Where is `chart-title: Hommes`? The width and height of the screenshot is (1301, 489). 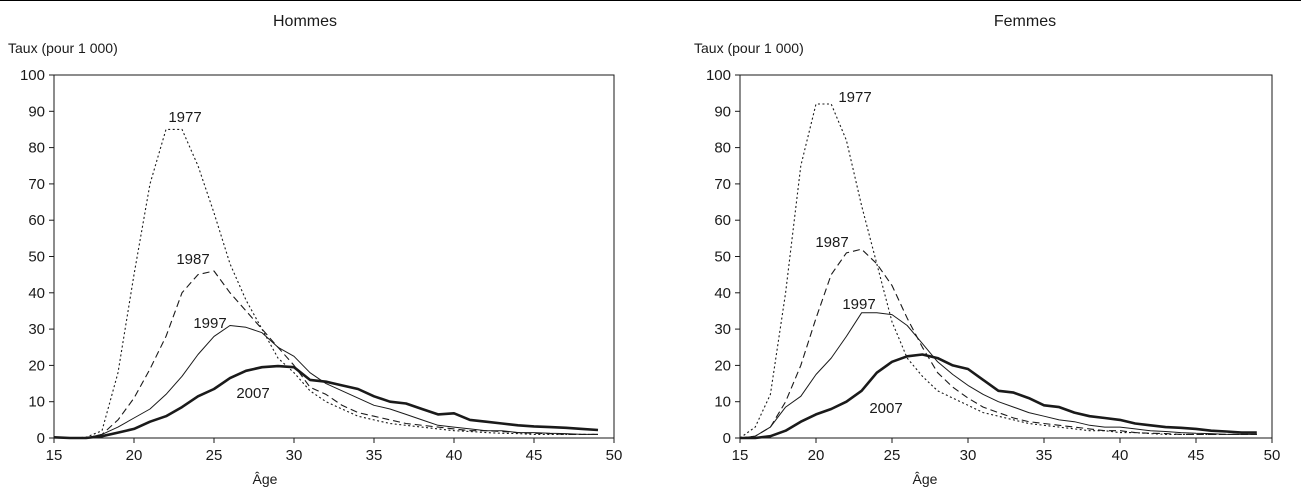
chart-title: Hommes is located at coordinates (305, 21).